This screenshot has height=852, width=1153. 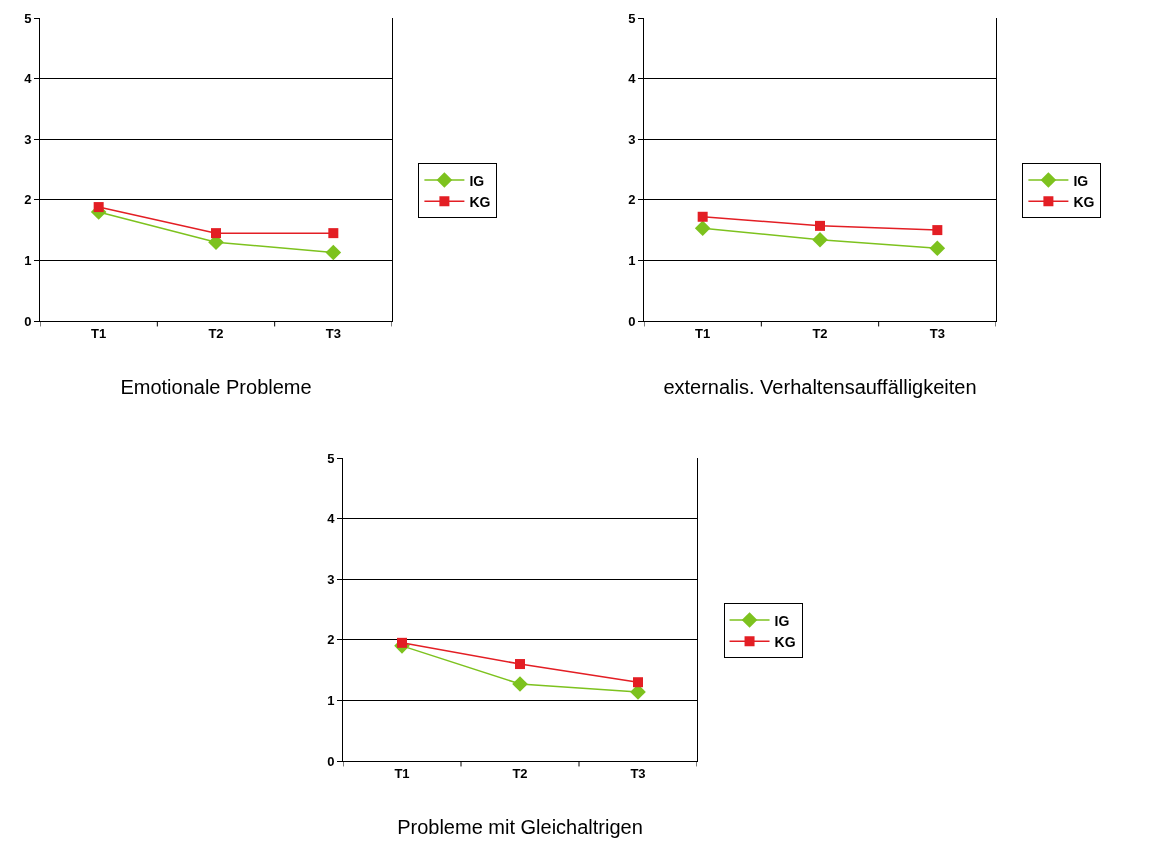 I want to click on x-axis-title: externalis. Verhaltensauffälligkeiten, so click(x=820, y=387).